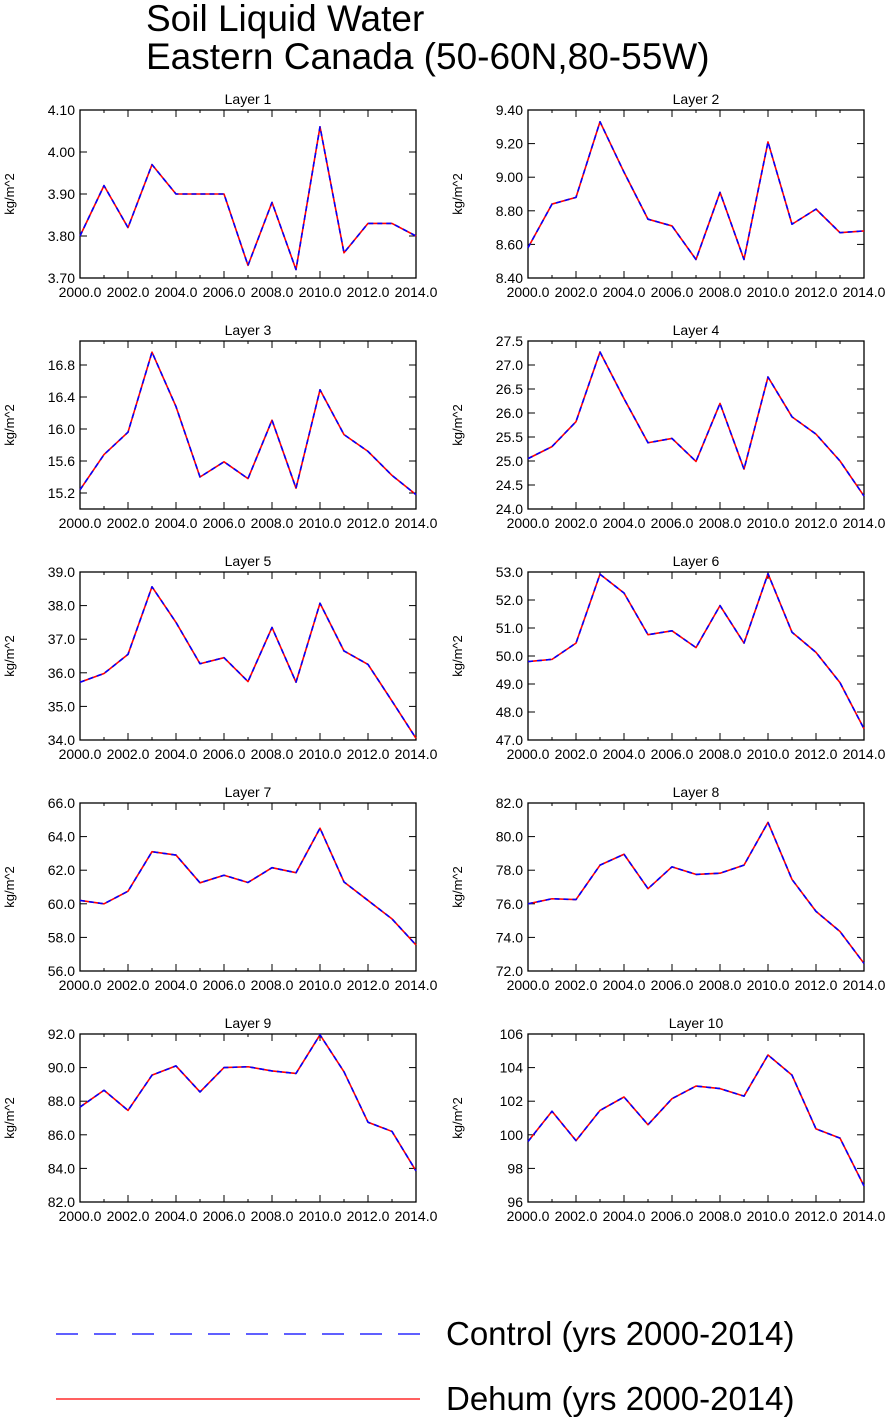 Image resolution: width=892 pixels, height=1418 pixels. I want to click on y-tick-label: 58.0, so click(61, 937).